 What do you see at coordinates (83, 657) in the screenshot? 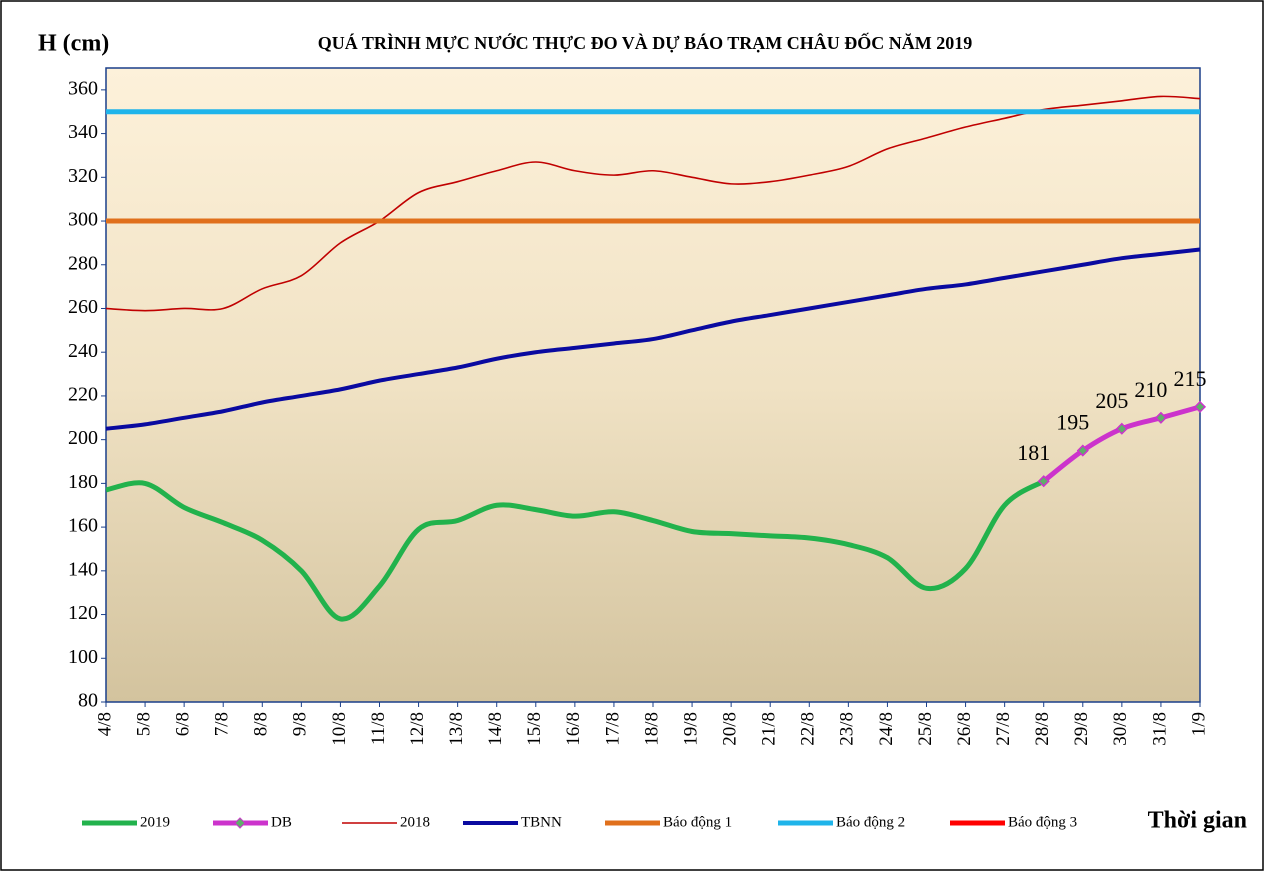
I see `y-tick-label: 100` at bounding box center [83, 657].